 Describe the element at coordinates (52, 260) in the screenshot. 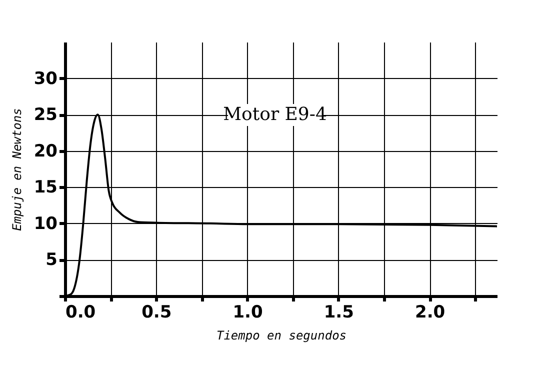

I see `y-tick-label: 5` at that location.